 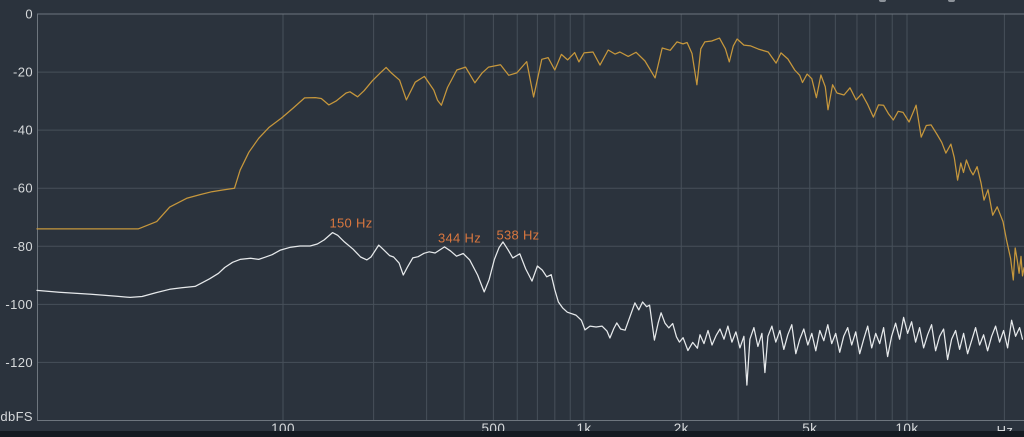 I want to click on y-axis-tick-label: -40, so click(x=23, y=130).